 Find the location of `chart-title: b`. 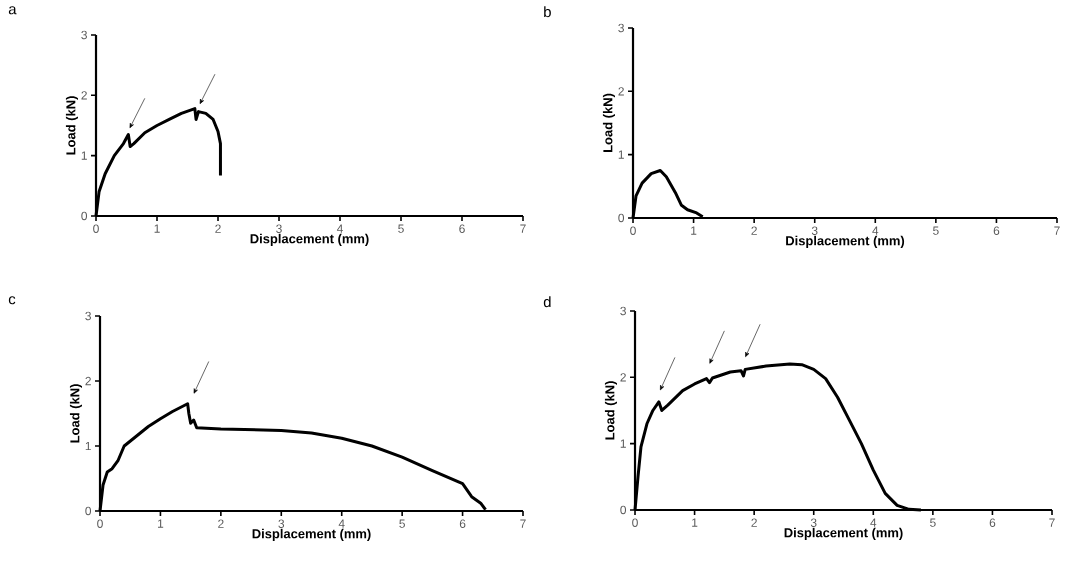

chart-title: b is located at coordinates (547, 12).